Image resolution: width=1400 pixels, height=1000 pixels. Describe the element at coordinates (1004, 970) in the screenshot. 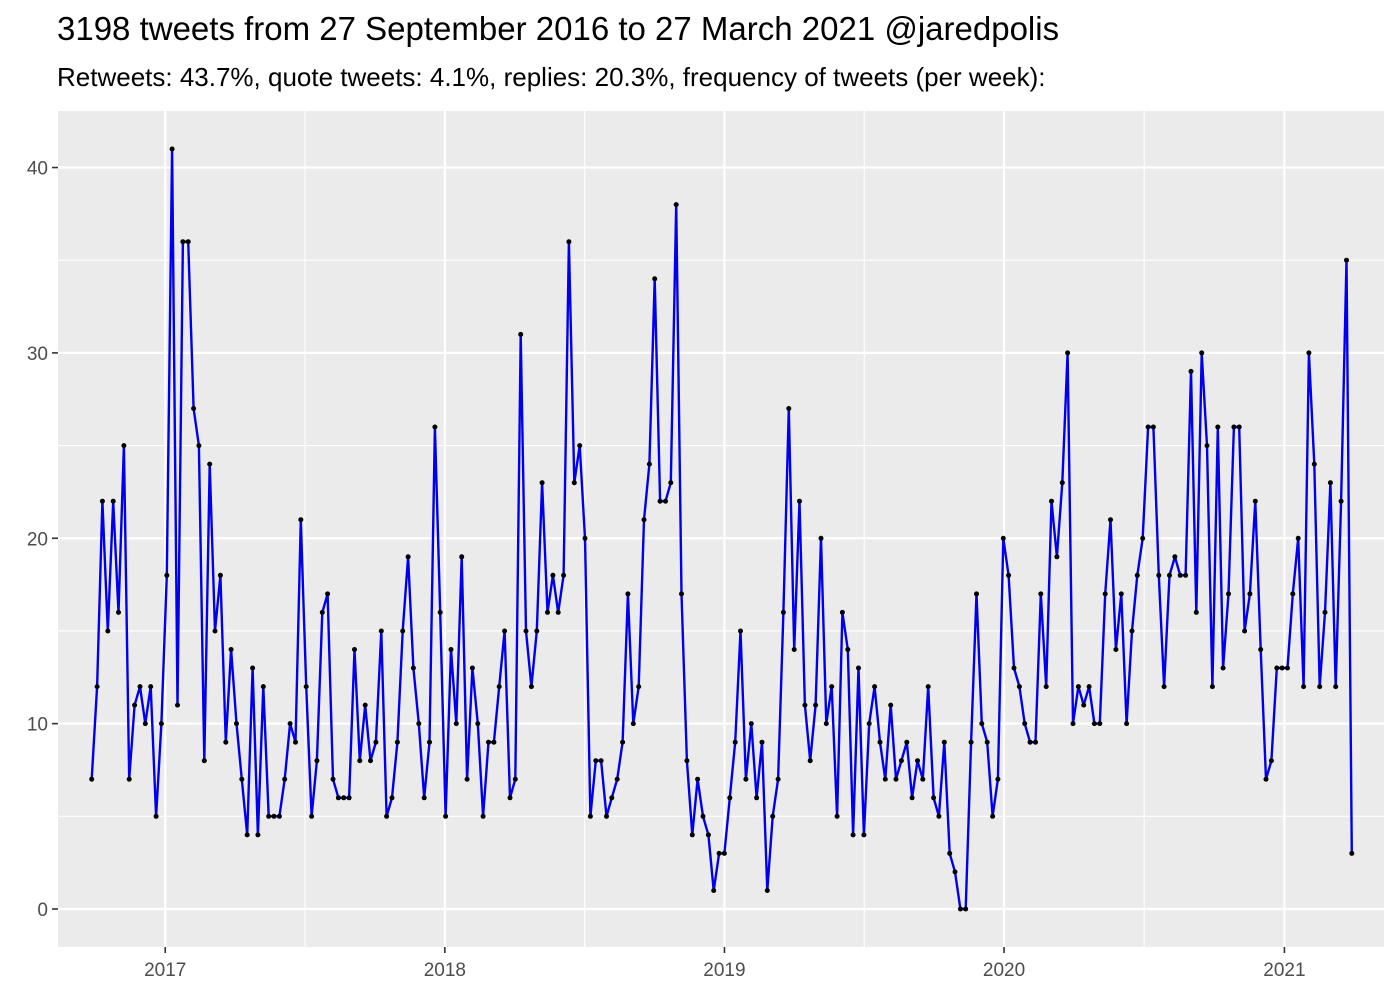

I see `x-tick-label: 2020` at that location.